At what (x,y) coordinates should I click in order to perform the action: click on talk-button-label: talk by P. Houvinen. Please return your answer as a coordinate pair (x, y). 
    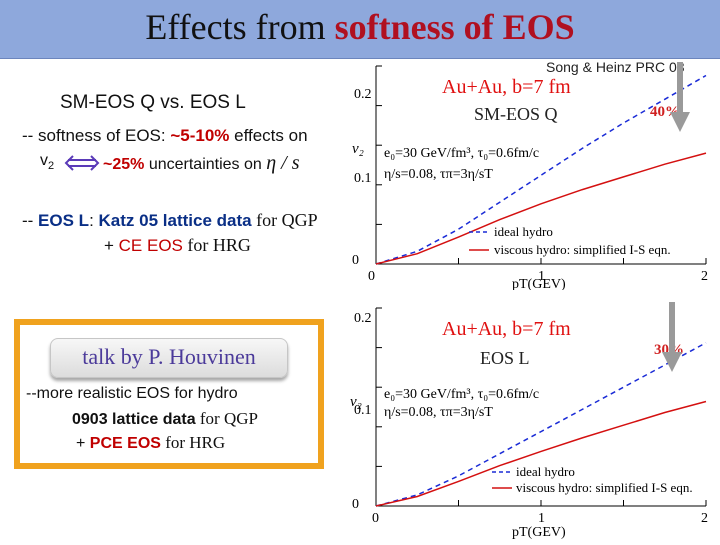
    Looking at the image, I should click on (169, 356).